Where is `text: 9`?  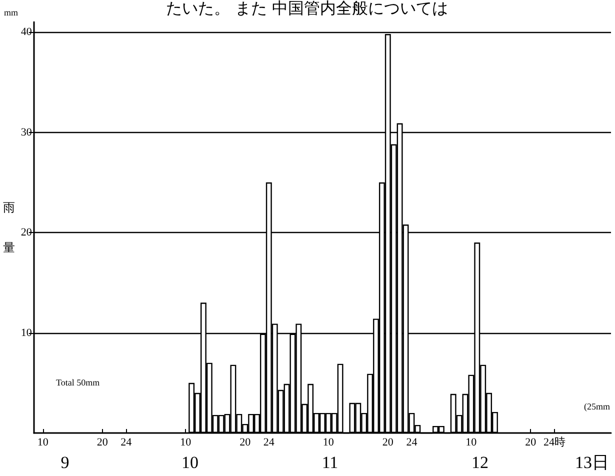
text: 9 is located at coordinates (65, 462).